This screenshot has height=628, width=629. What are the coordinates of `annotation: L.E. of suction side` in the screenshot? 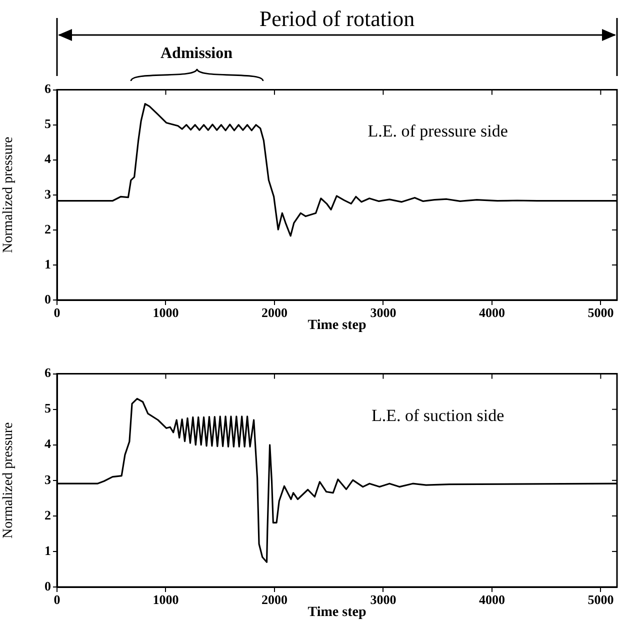 It's located at (437, 415).